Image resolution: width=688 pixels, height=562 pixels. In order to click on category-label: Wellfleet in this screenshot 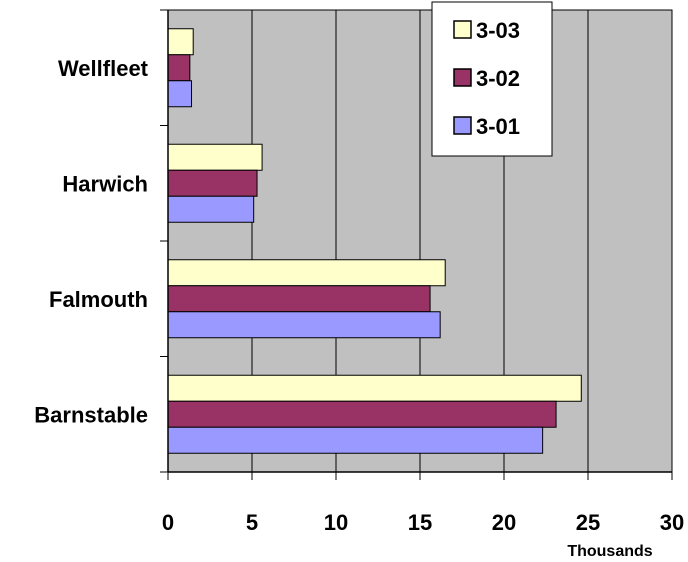, I will do `click(103, 68)`.